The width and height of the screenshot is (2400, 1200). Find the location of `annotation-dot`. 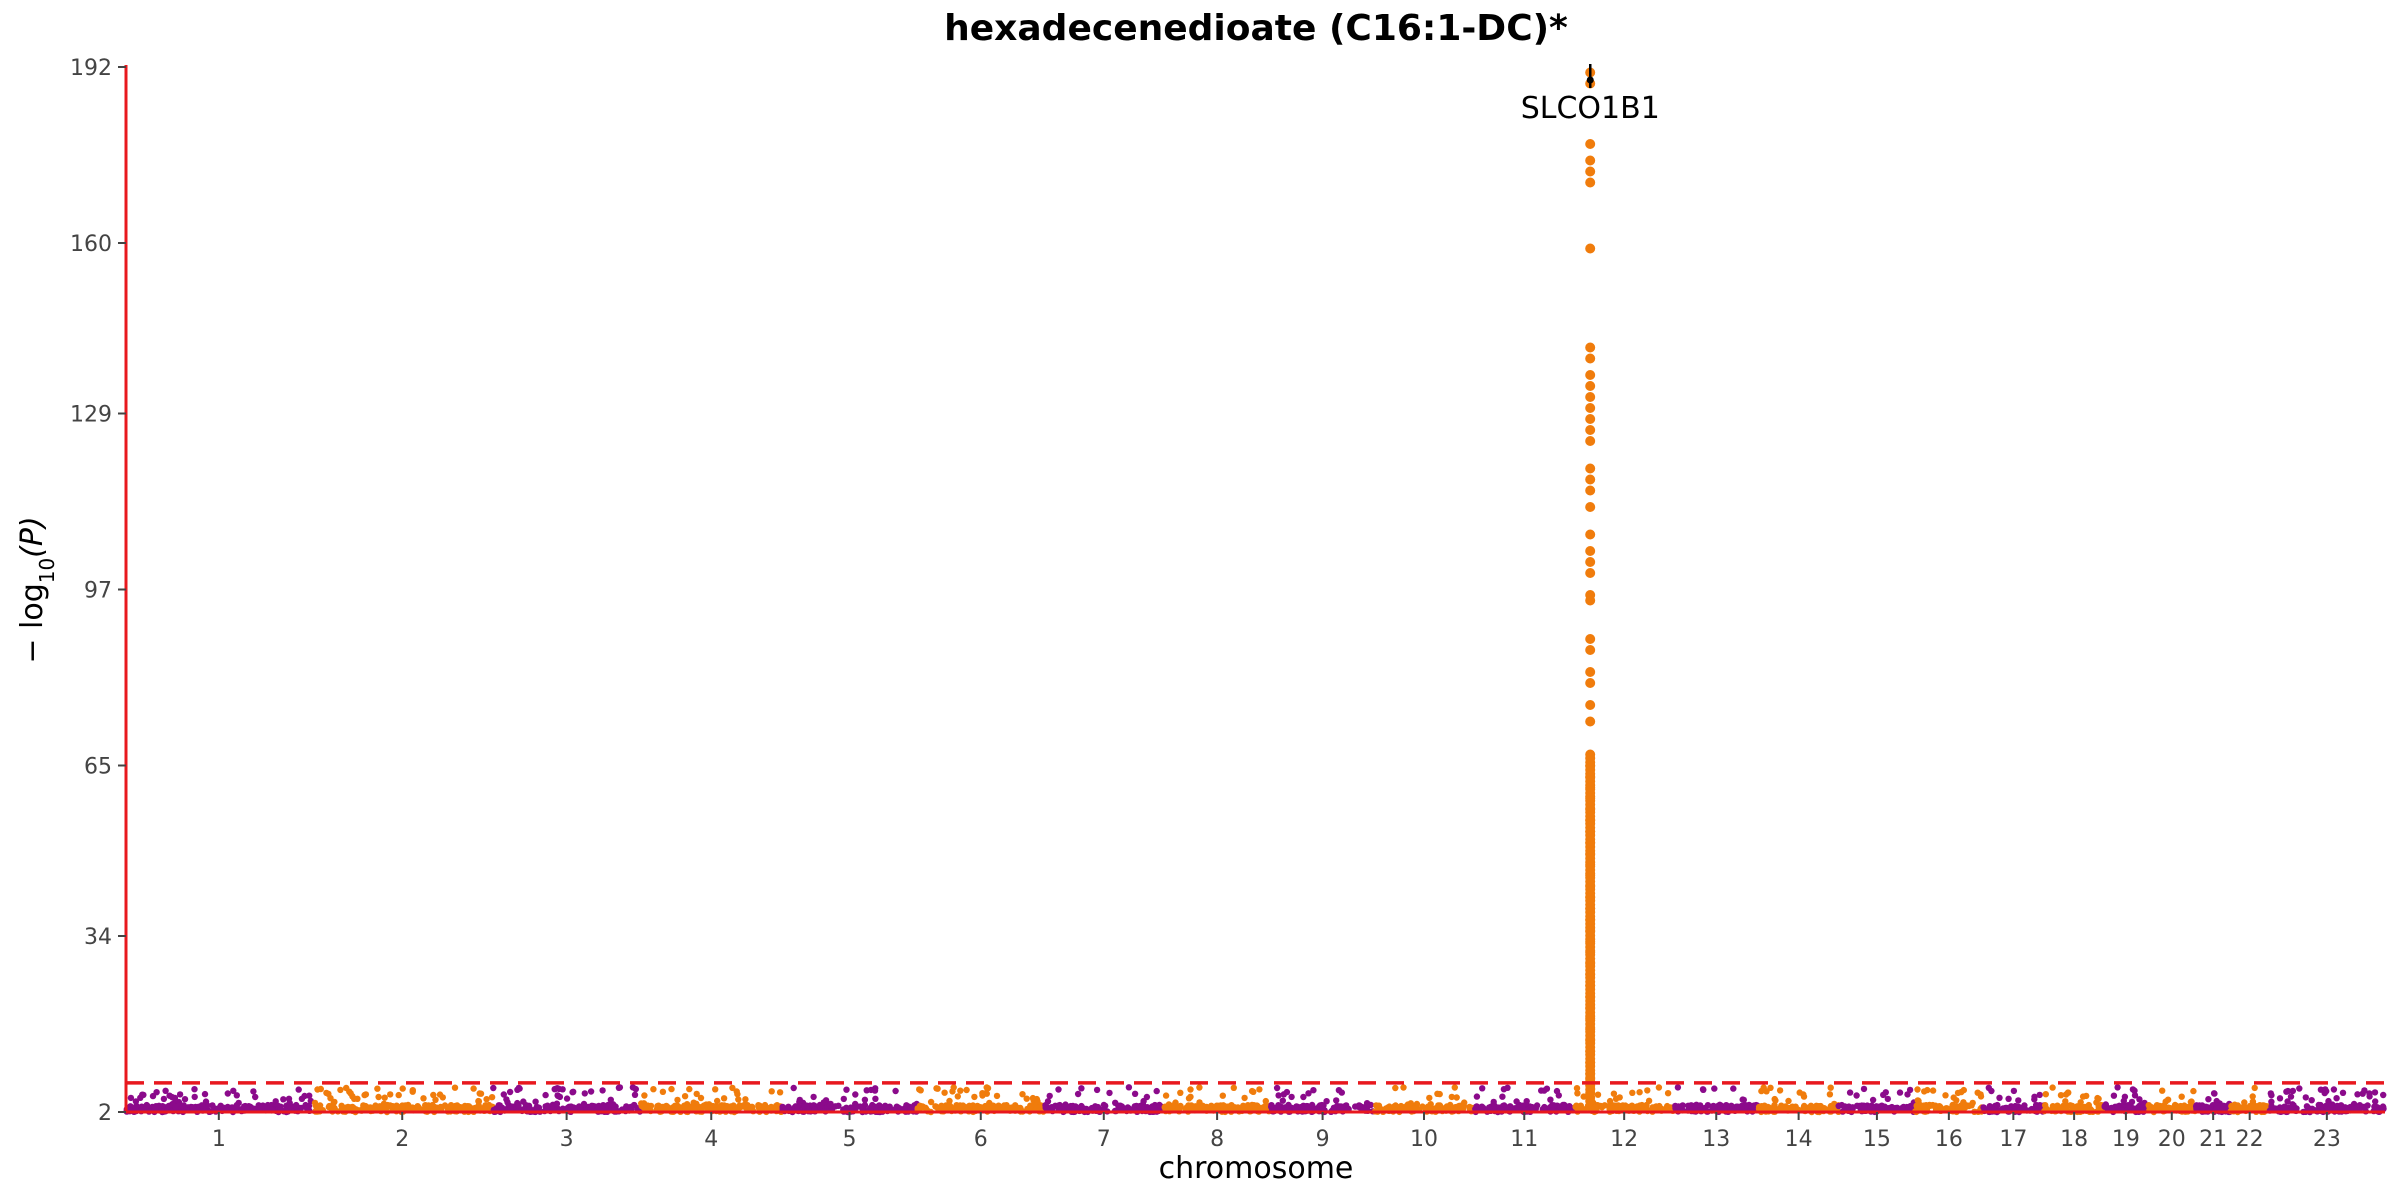

annotation-dot is located at coordinates (1590, 80).